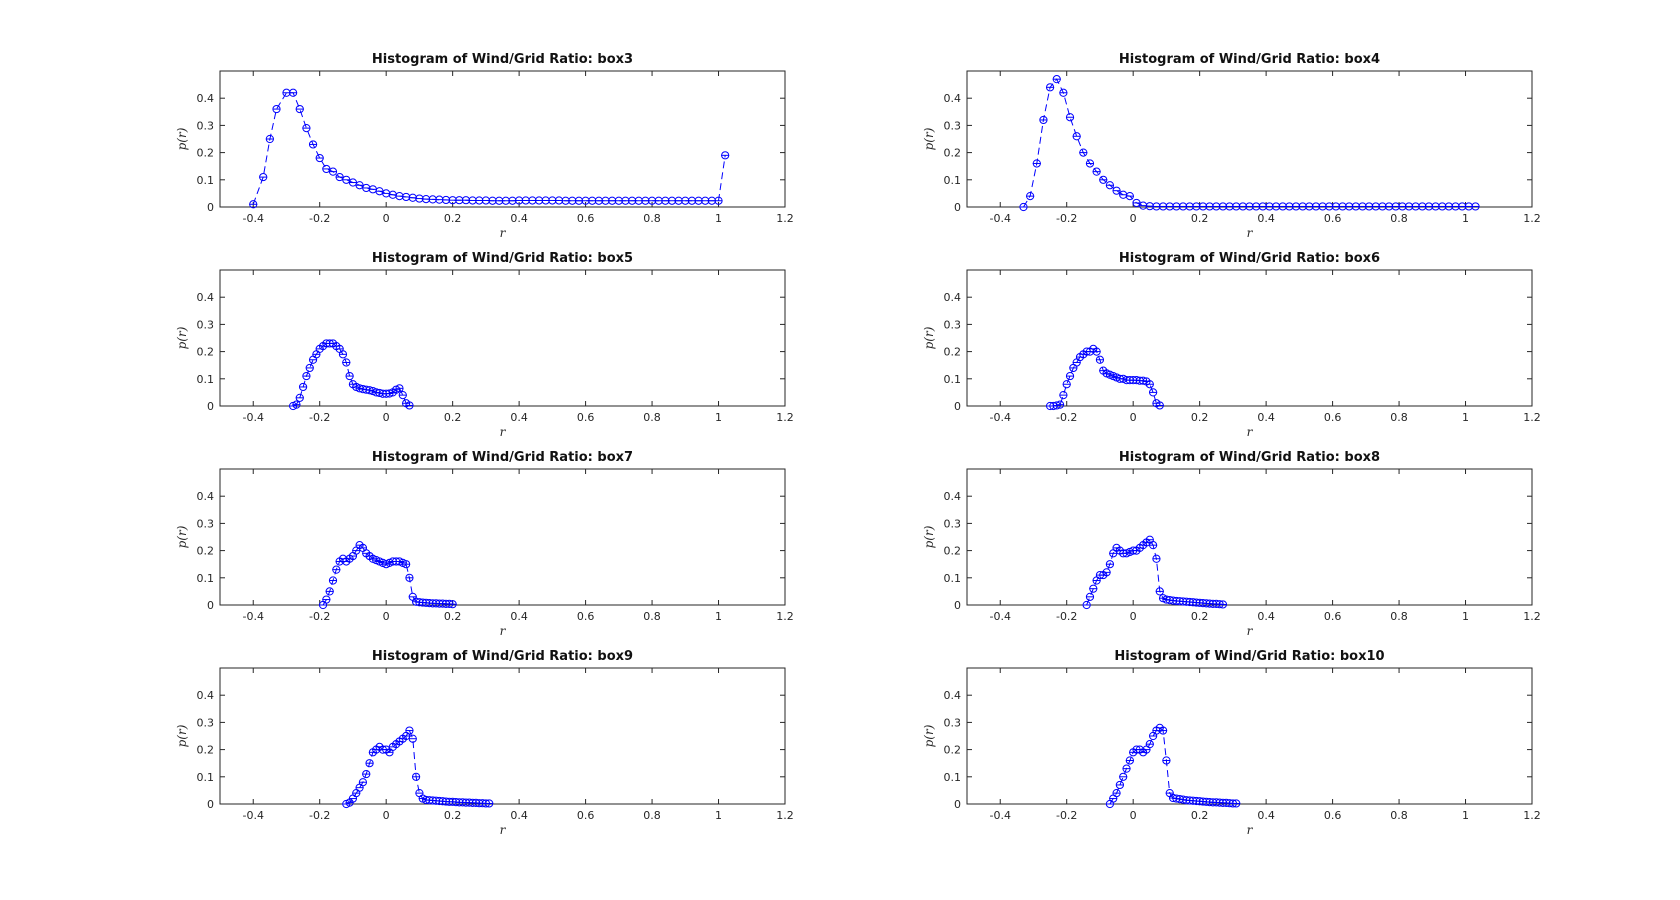  What do you see at coordinates (502, 59) in the screenshot?
I see `subplot-title: Histogram of Wind/Grid Ratio: box3` at bounding box center [502, 59].